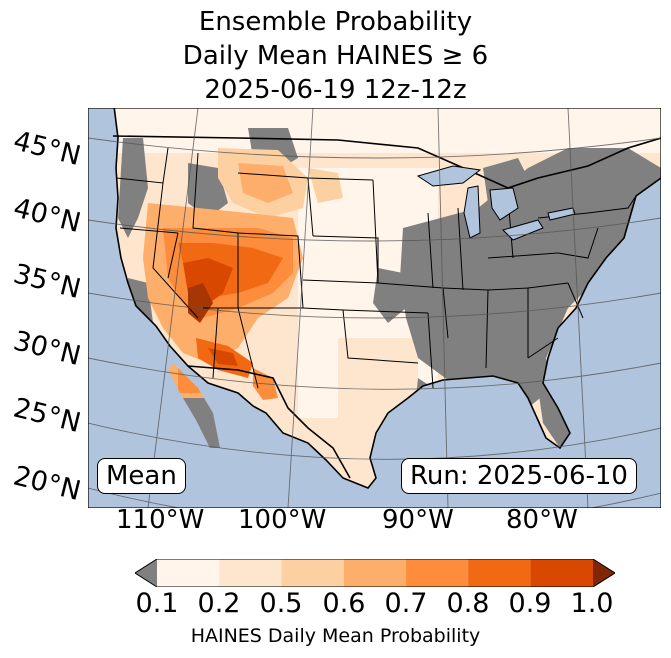 The height and width of the screenshot is (658, 671). What do you see at coordinates (519, 476) in the screenshot?
I see `run-box: Run: 2025-06-10` at bounding box center [519, 476].